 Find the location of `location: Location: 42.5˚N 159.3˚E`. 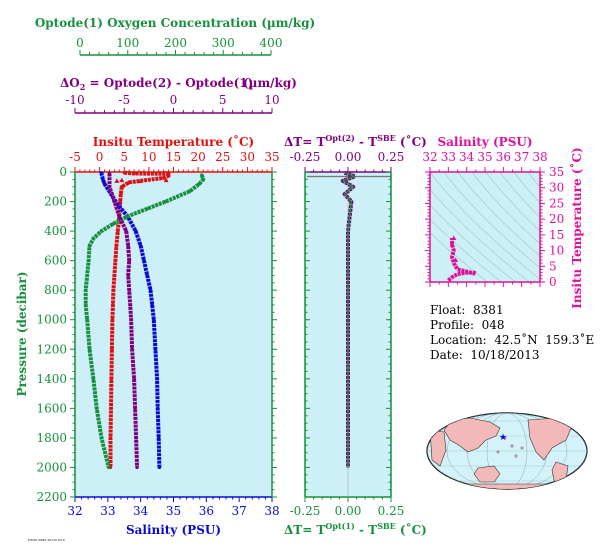

location: Location: 42.5˚N 159.3˚E is located at coordinates (512, 340).